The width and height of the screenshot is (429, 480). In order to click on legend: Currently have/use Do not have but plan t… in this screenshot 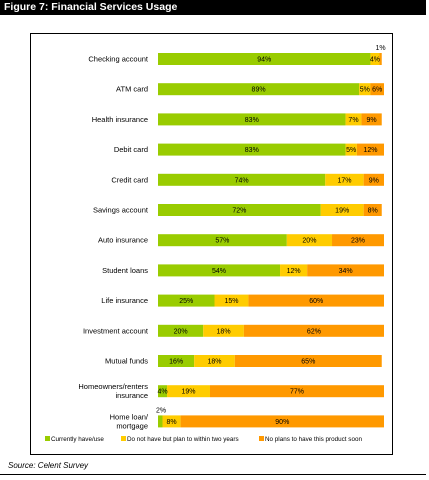, I will do `click(203, 439)`.